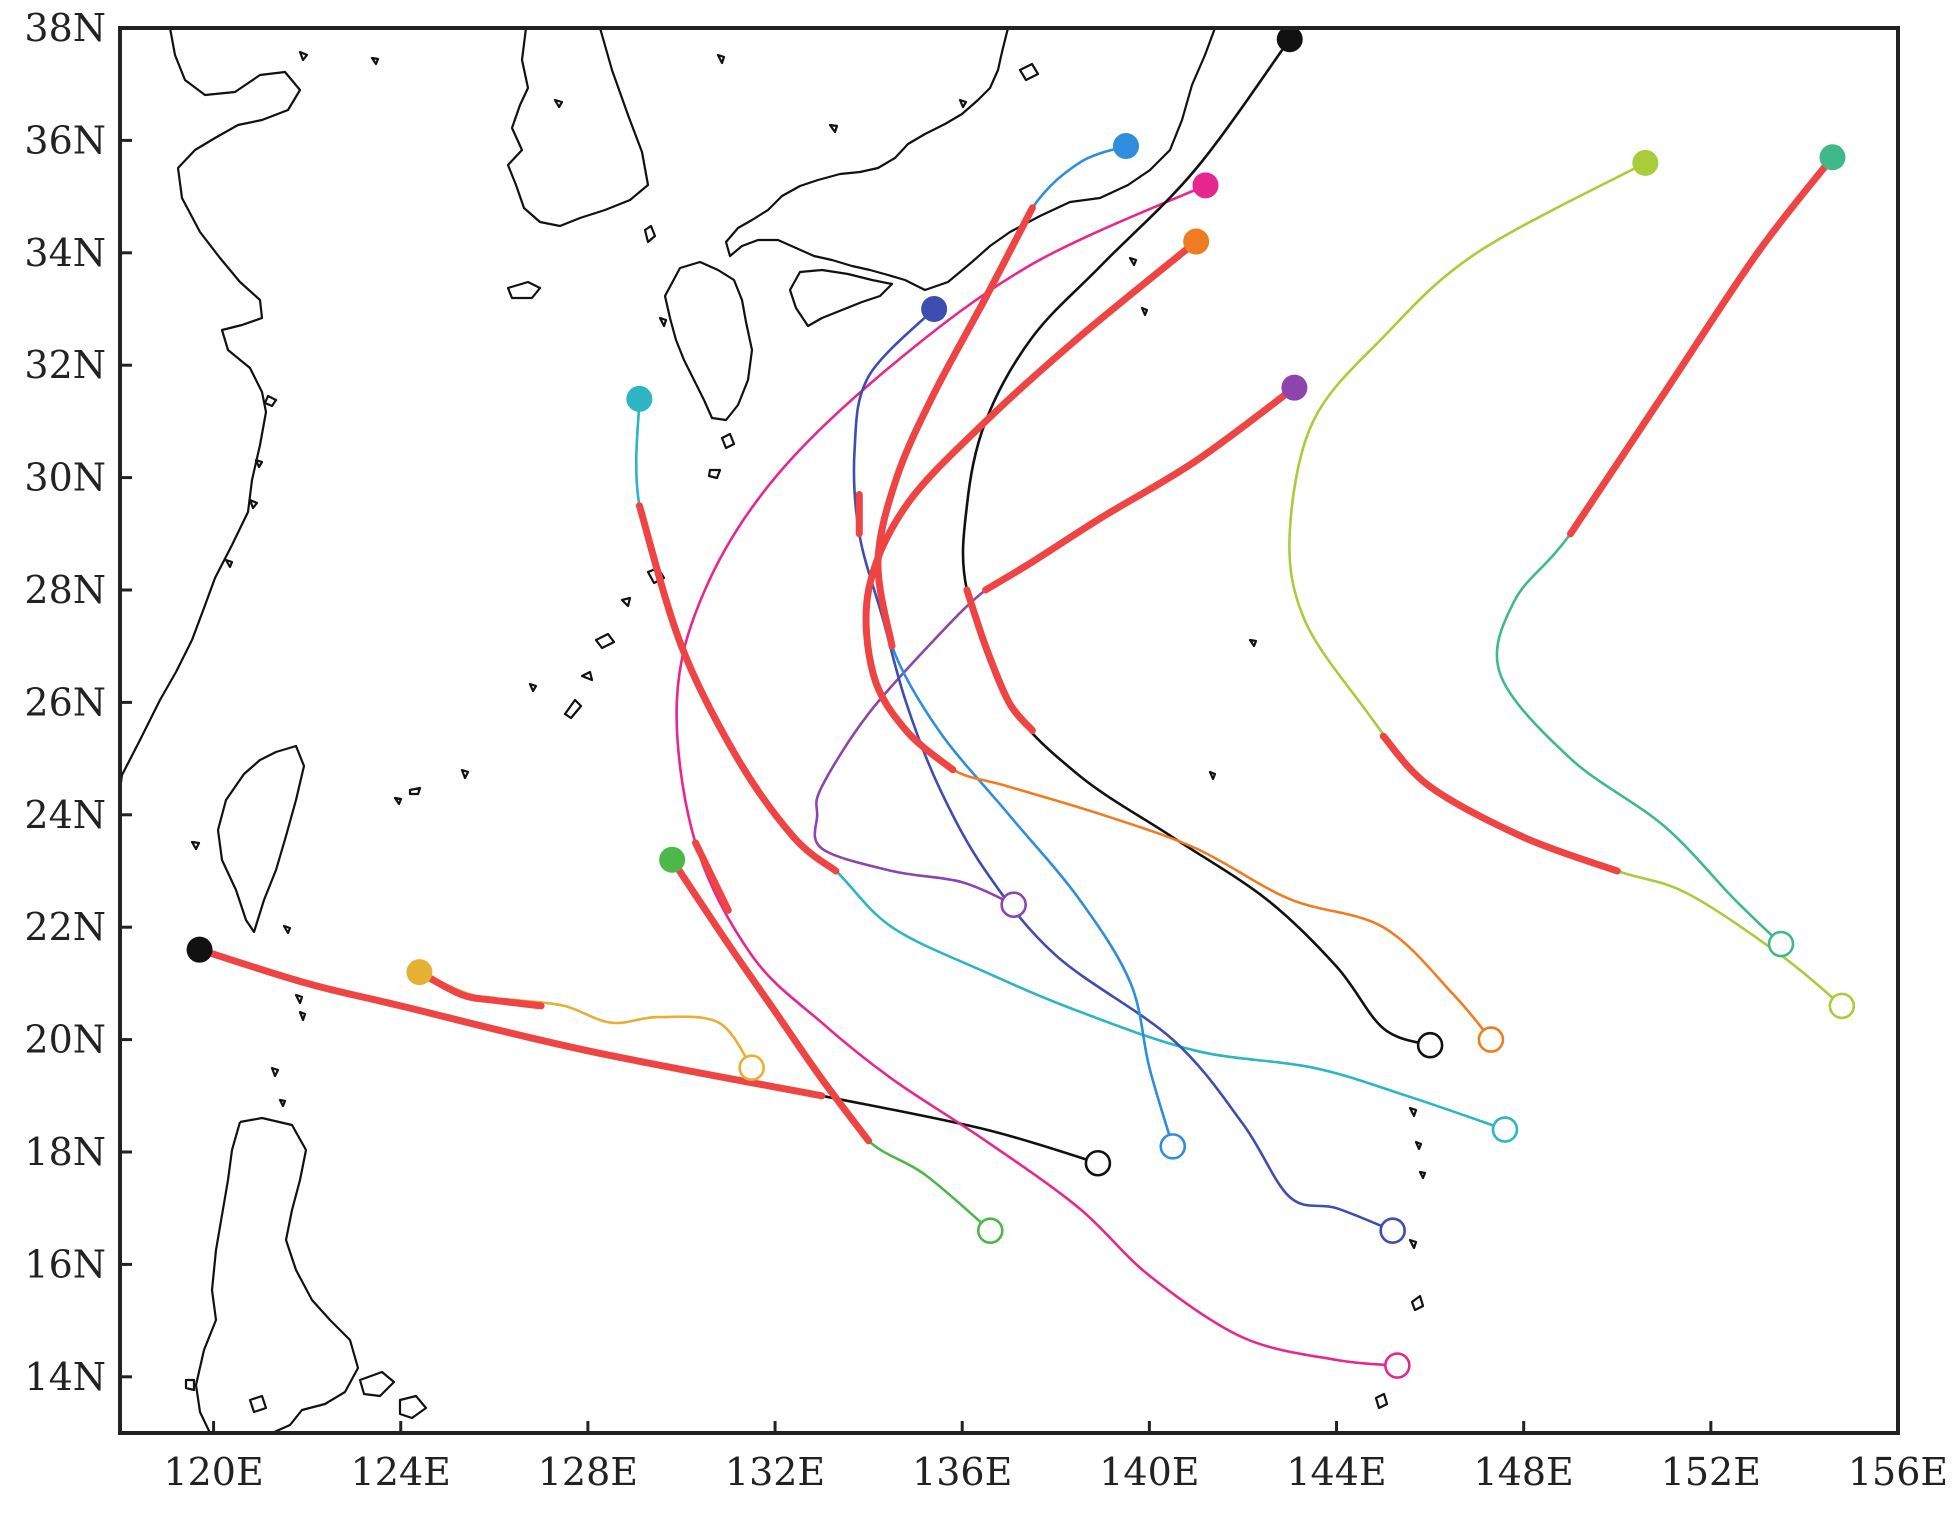  What do you see at coordinates (65, 1264) in the screenshot?
I see `lat-tick-label: 16N` at bounding box center [65, 1264].